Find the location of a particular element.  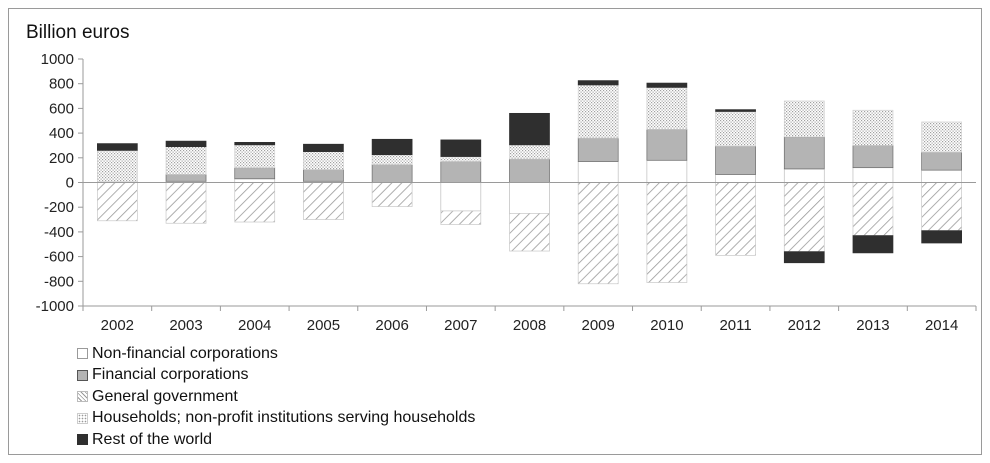

y-tick-label: -800 is located at coordinates (59, 281).